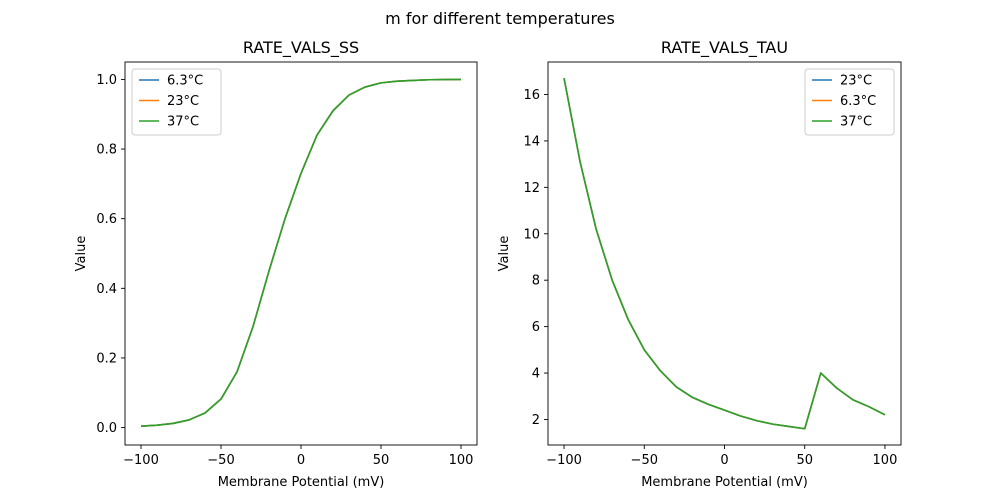 The height and width of the screenshot is (500, 1000). What do you see at coordinates (531, 188) in the screenshot?
I see `y-tick-label: 12` at bounding box center [531, 188].